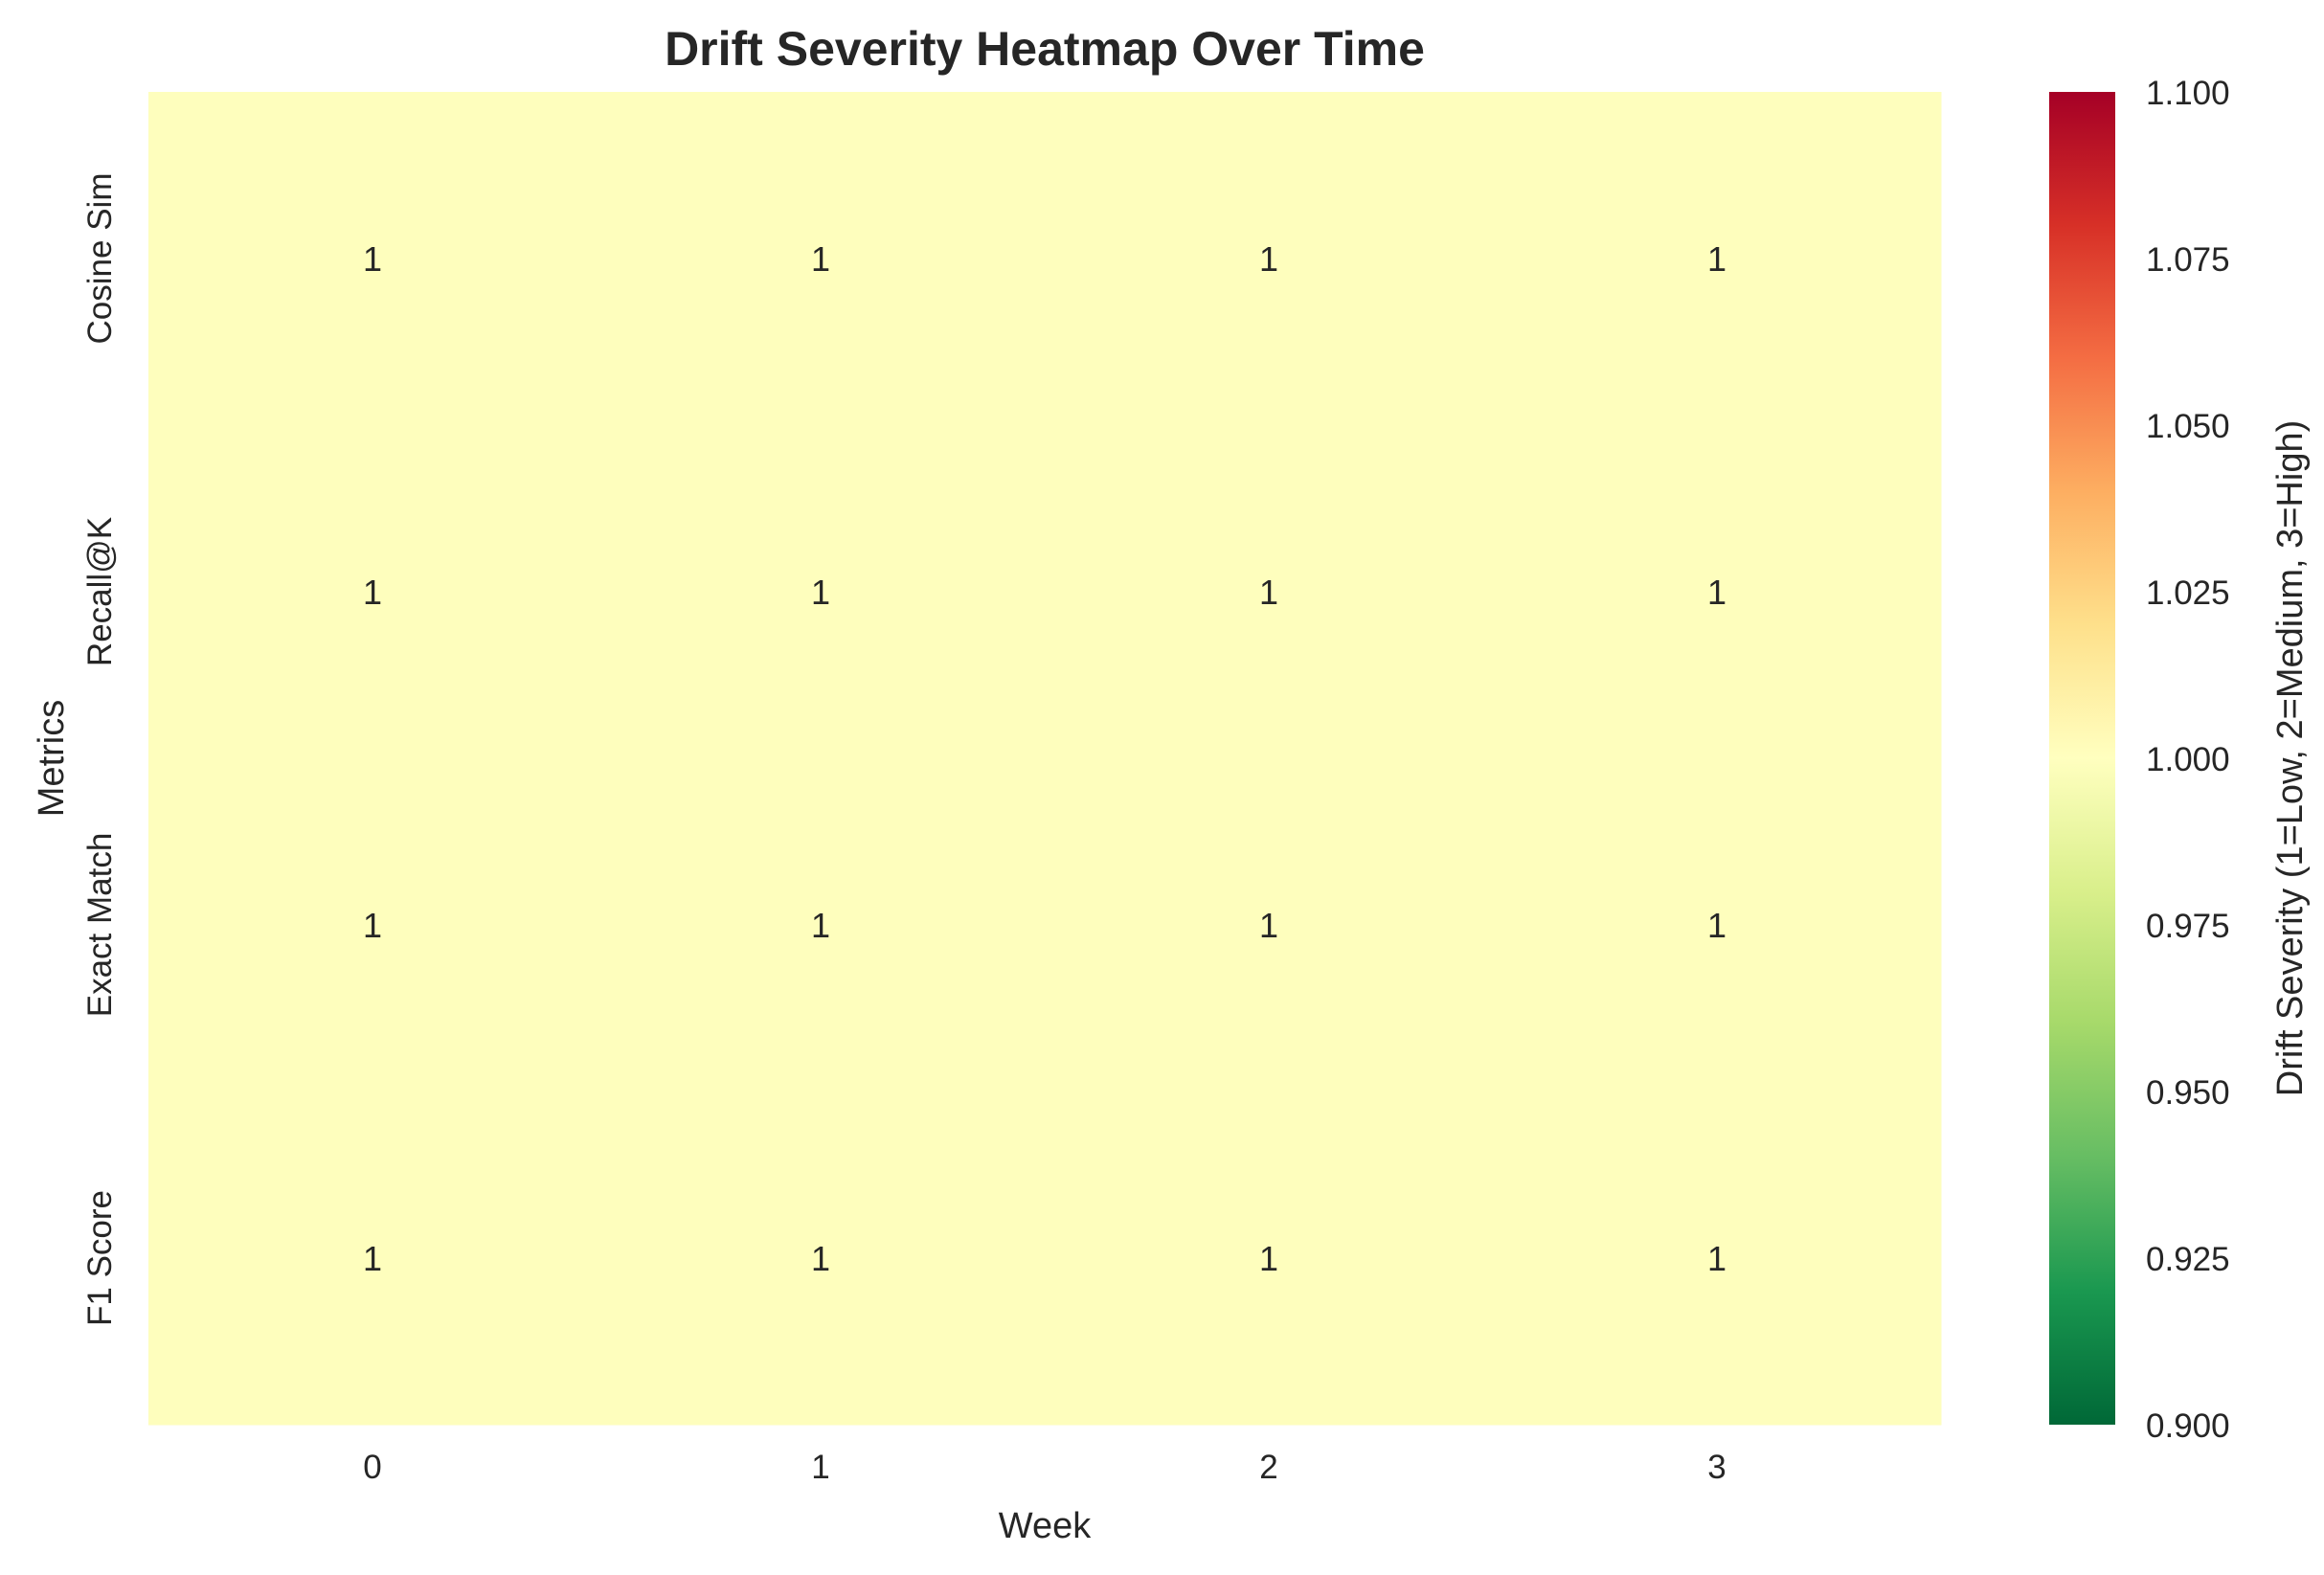  I want to click on x-tick-label: 1, so click(820, 1468).